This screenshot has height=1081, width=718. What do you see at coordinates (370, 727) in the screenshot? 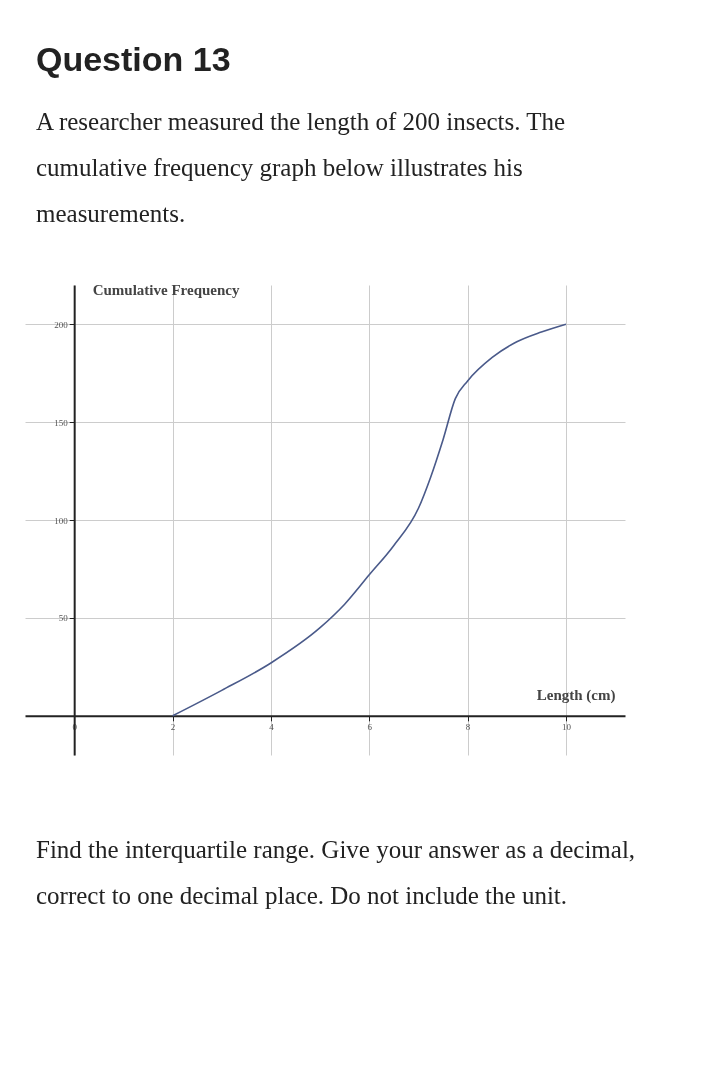
I see `x-tick-label: 6` at bounding box center [370, 727].